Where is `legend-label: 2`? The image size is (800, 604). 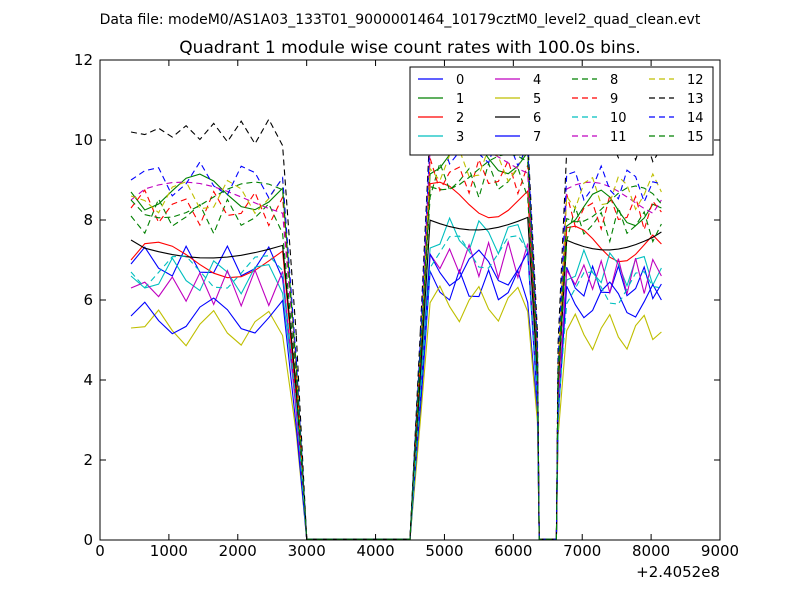 legend-label: 2 is located at coordinates (460, 118).